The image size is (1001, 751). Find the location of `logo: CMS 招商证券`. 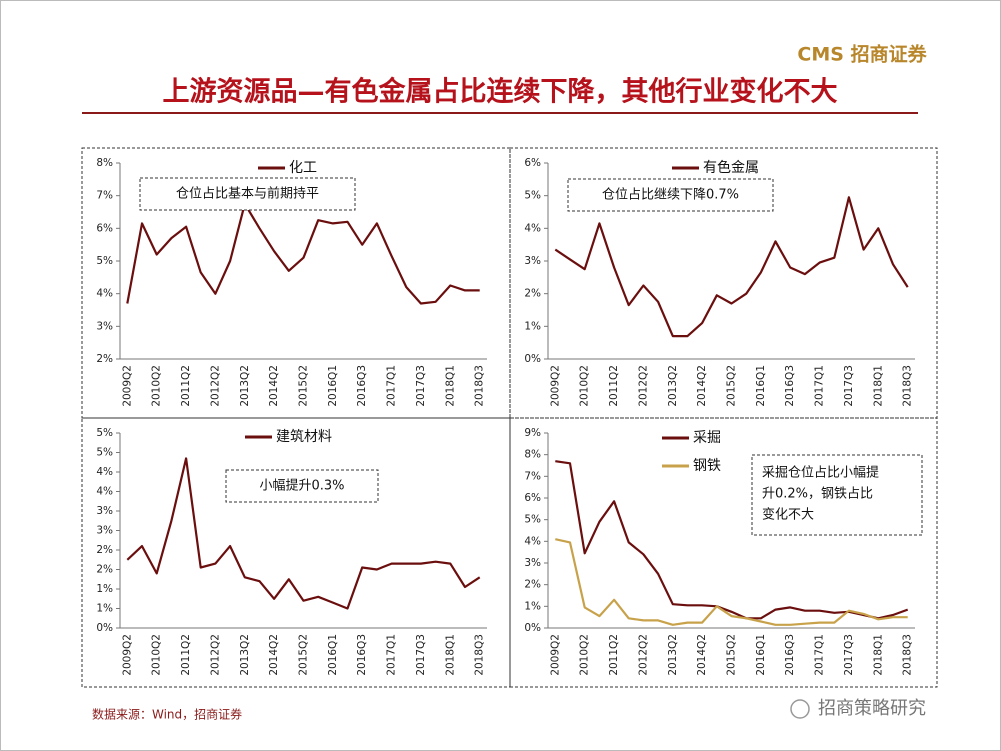

logo: CMS 招商证券 is located at coordinates (862, 54).